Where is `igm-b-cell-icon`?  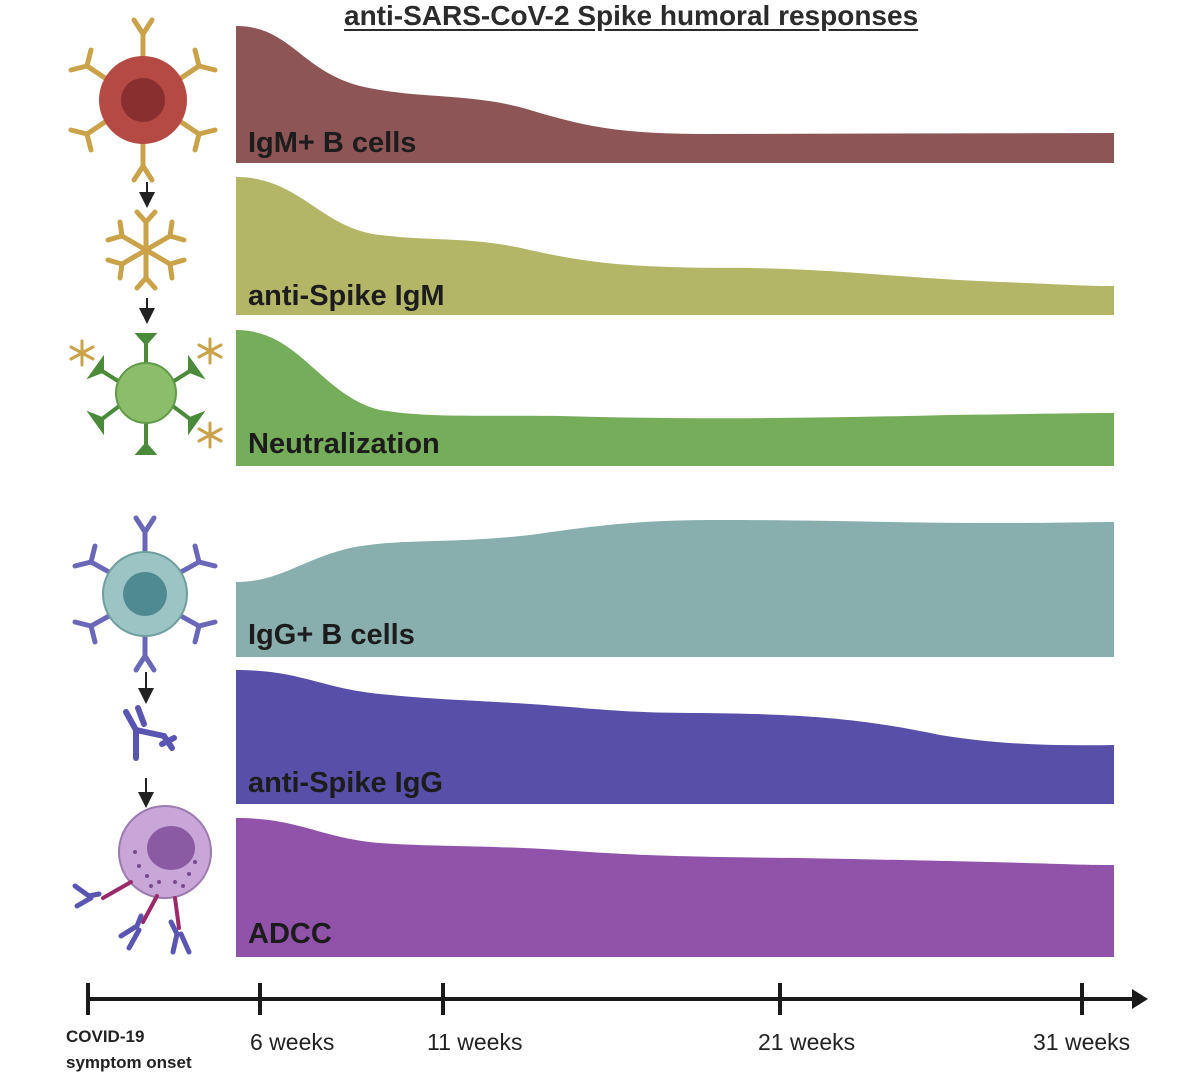 igm-b-cell-icon is located at coordinates (143, 100).